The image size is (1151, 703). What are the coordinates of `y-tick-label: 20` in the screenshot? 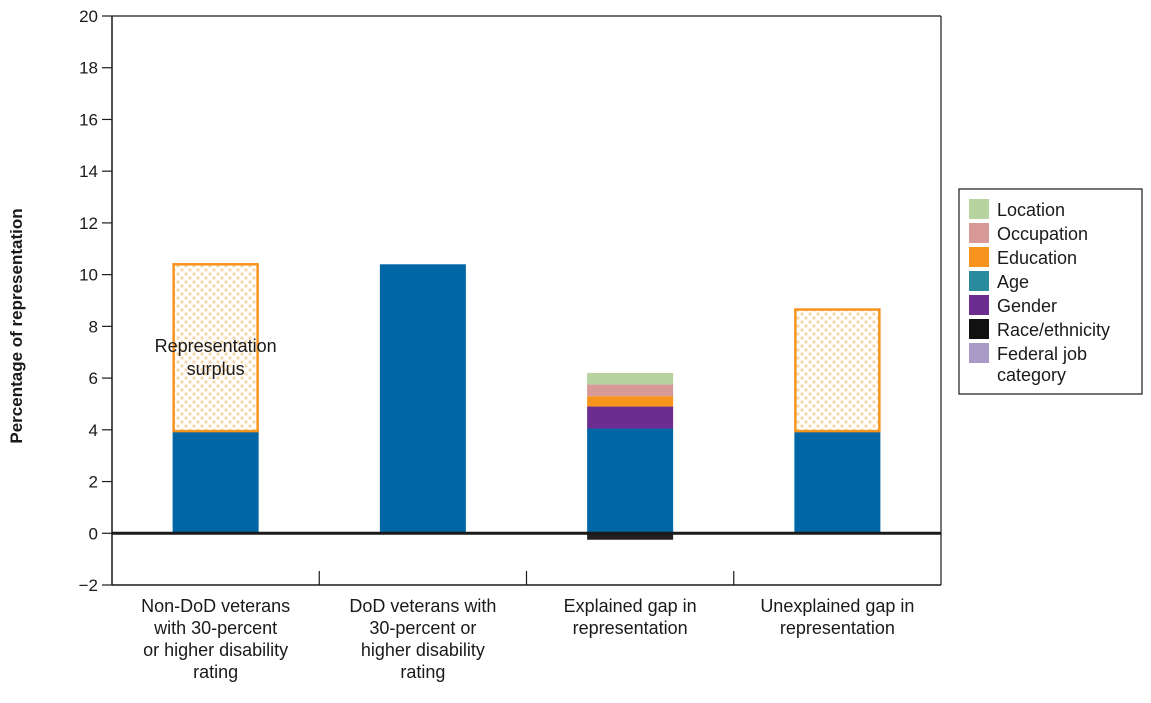 It's located at (88, 16).